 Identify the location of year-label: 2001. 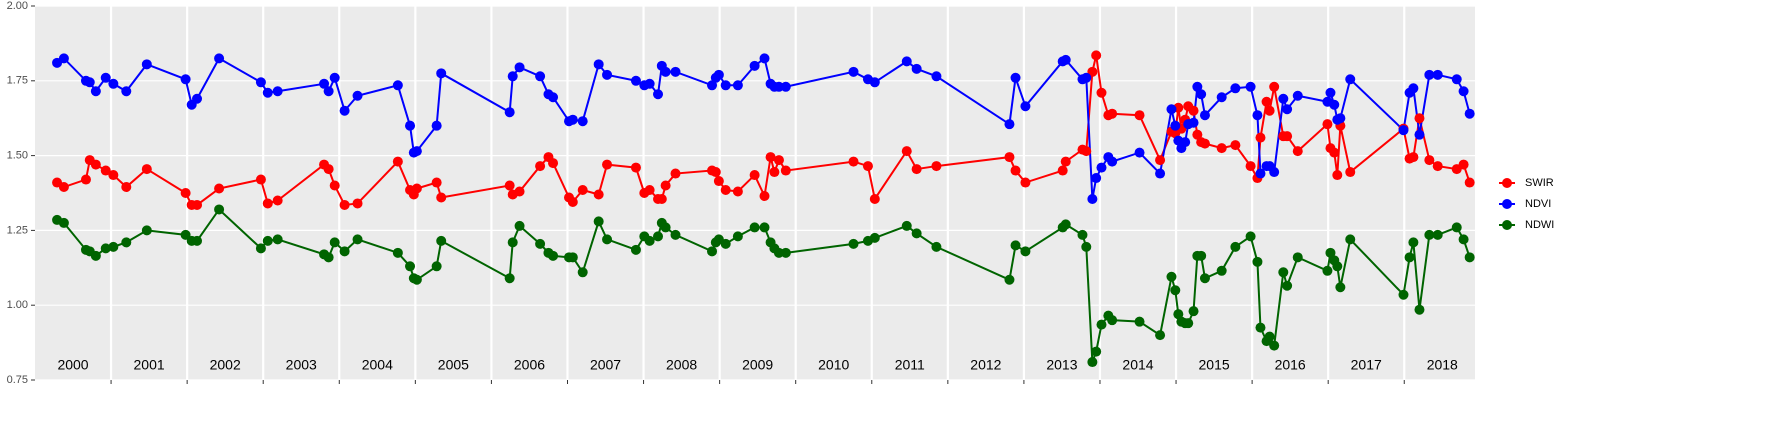
(149, 365).